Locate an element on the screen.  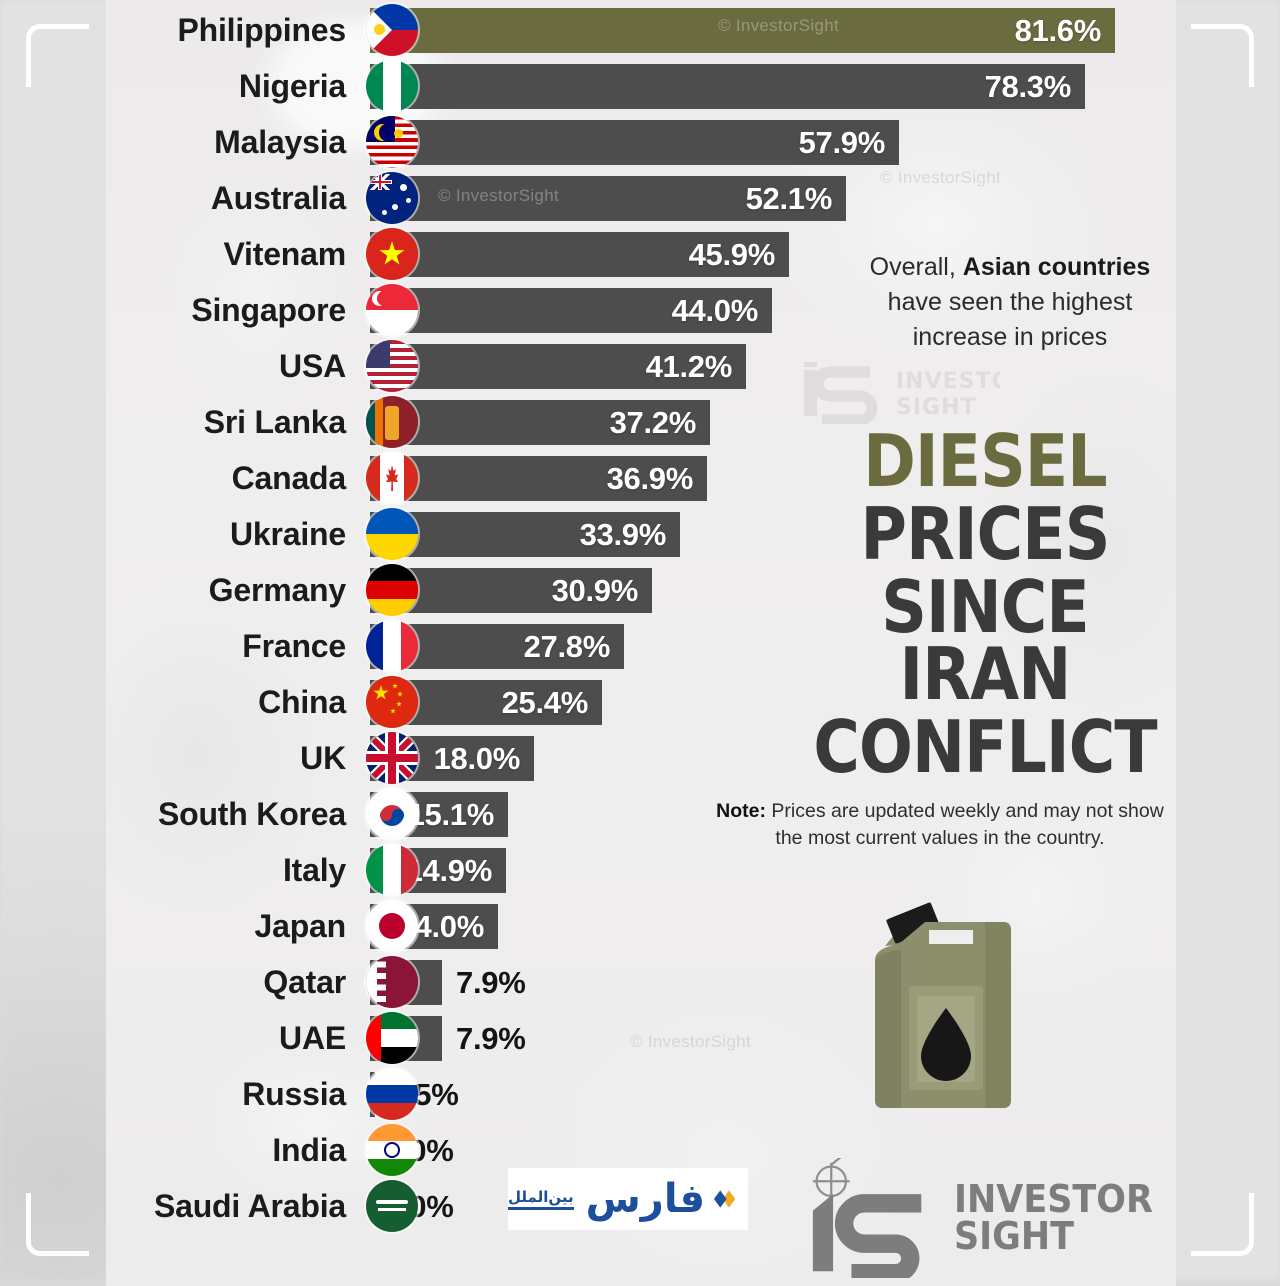
country-label: France is located at coordinates (294, 646).